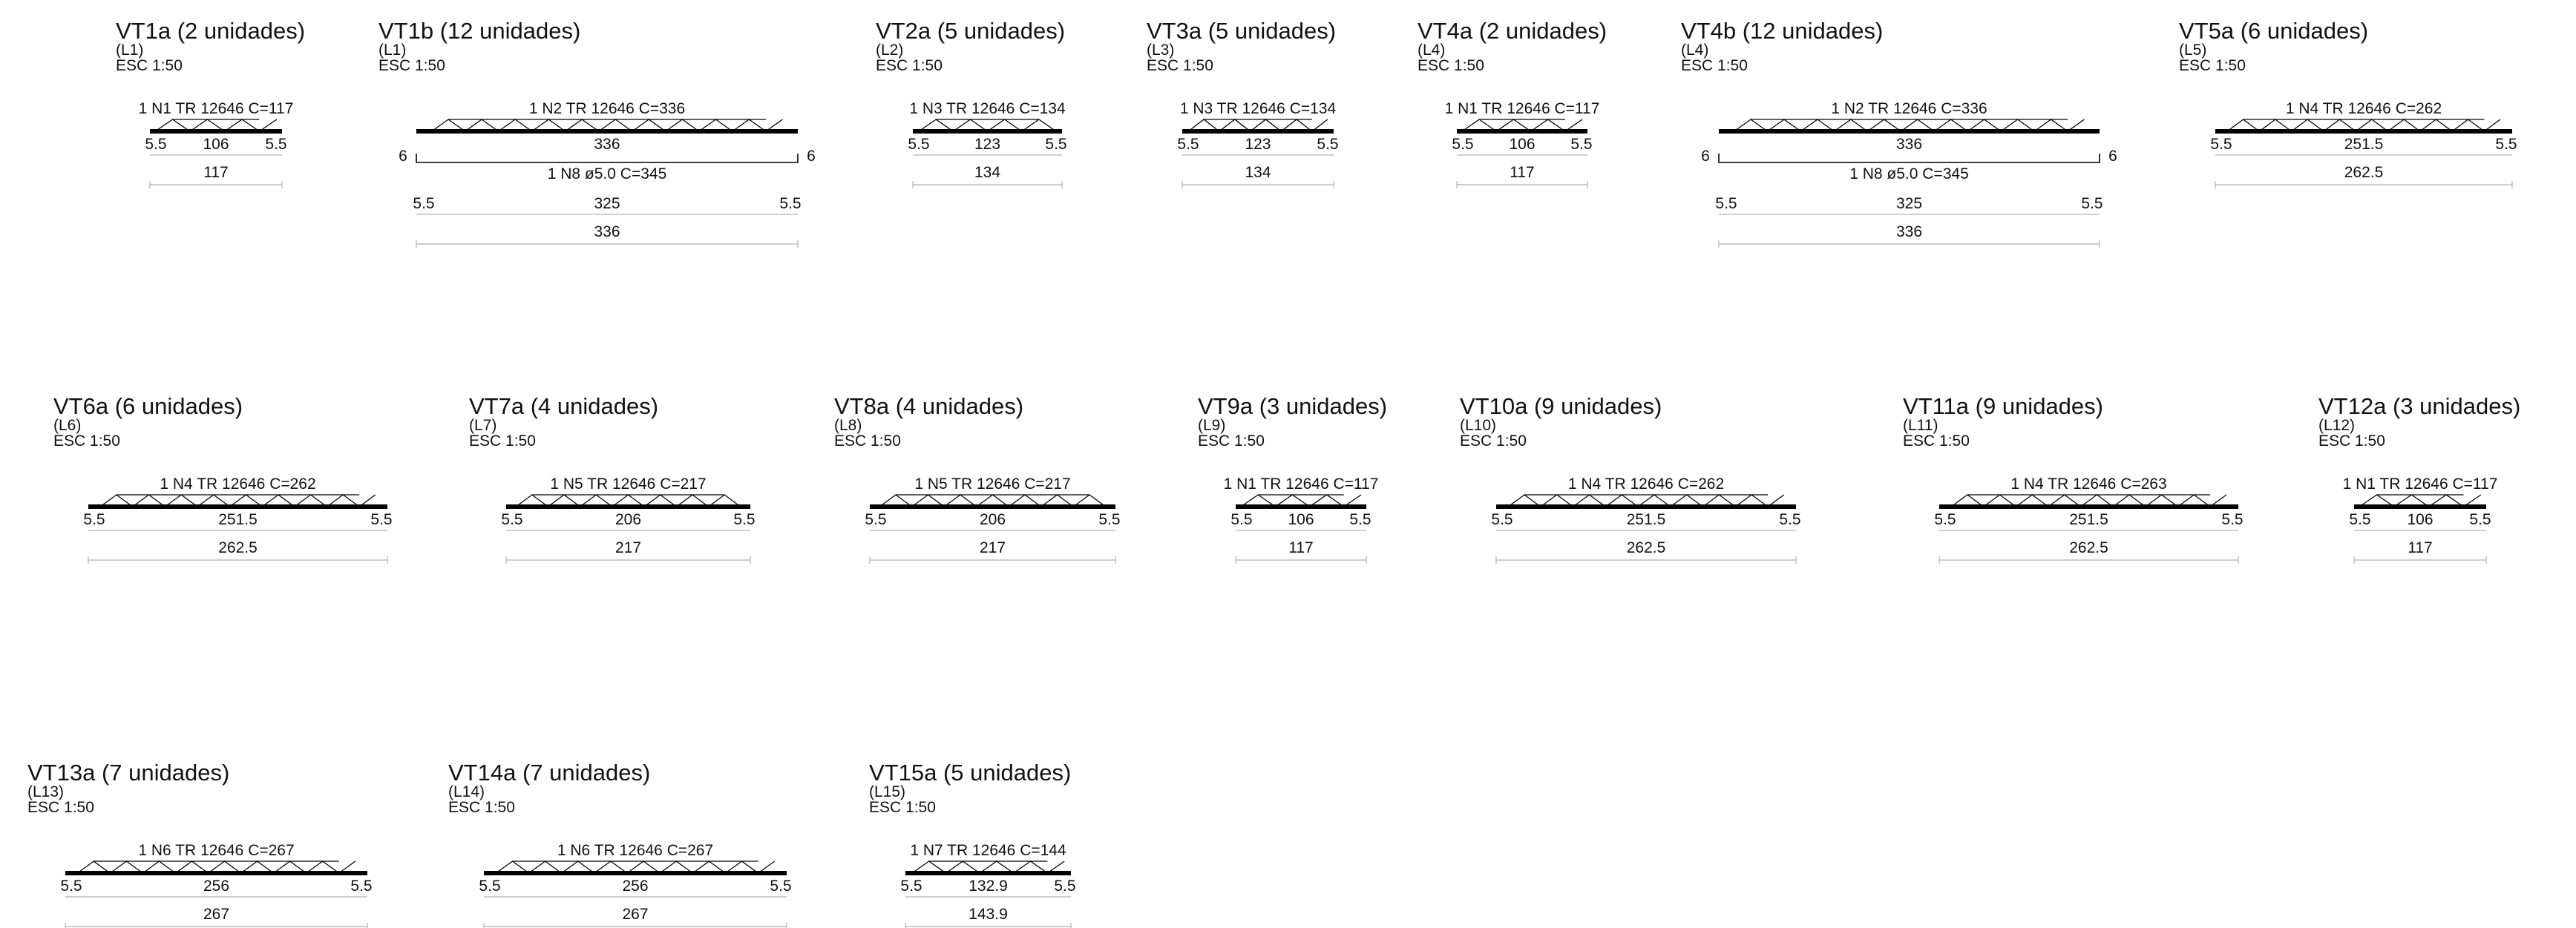  I want to click on rebar-segment-left: 5.5, so click(1726, 204).